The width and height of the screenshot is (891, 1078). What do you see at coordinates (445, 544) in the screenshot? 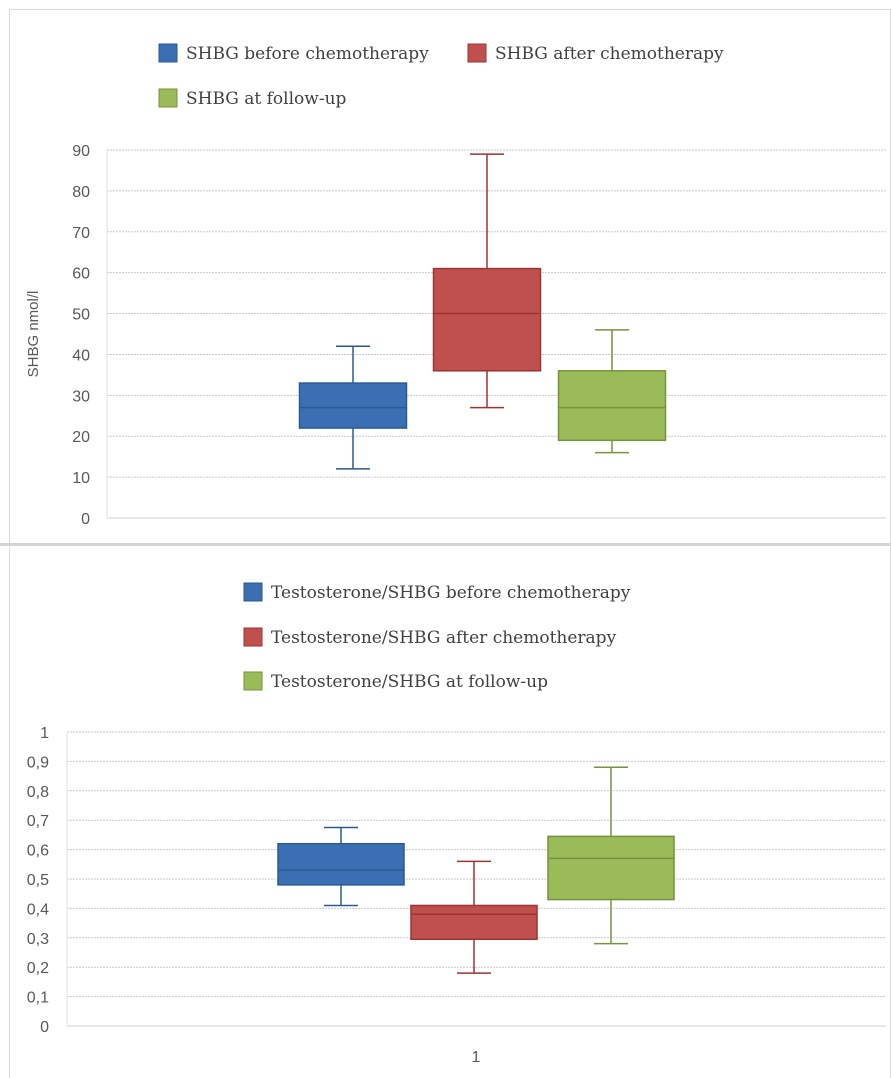
I see `chart-divider` at bounding box center [445, 544].